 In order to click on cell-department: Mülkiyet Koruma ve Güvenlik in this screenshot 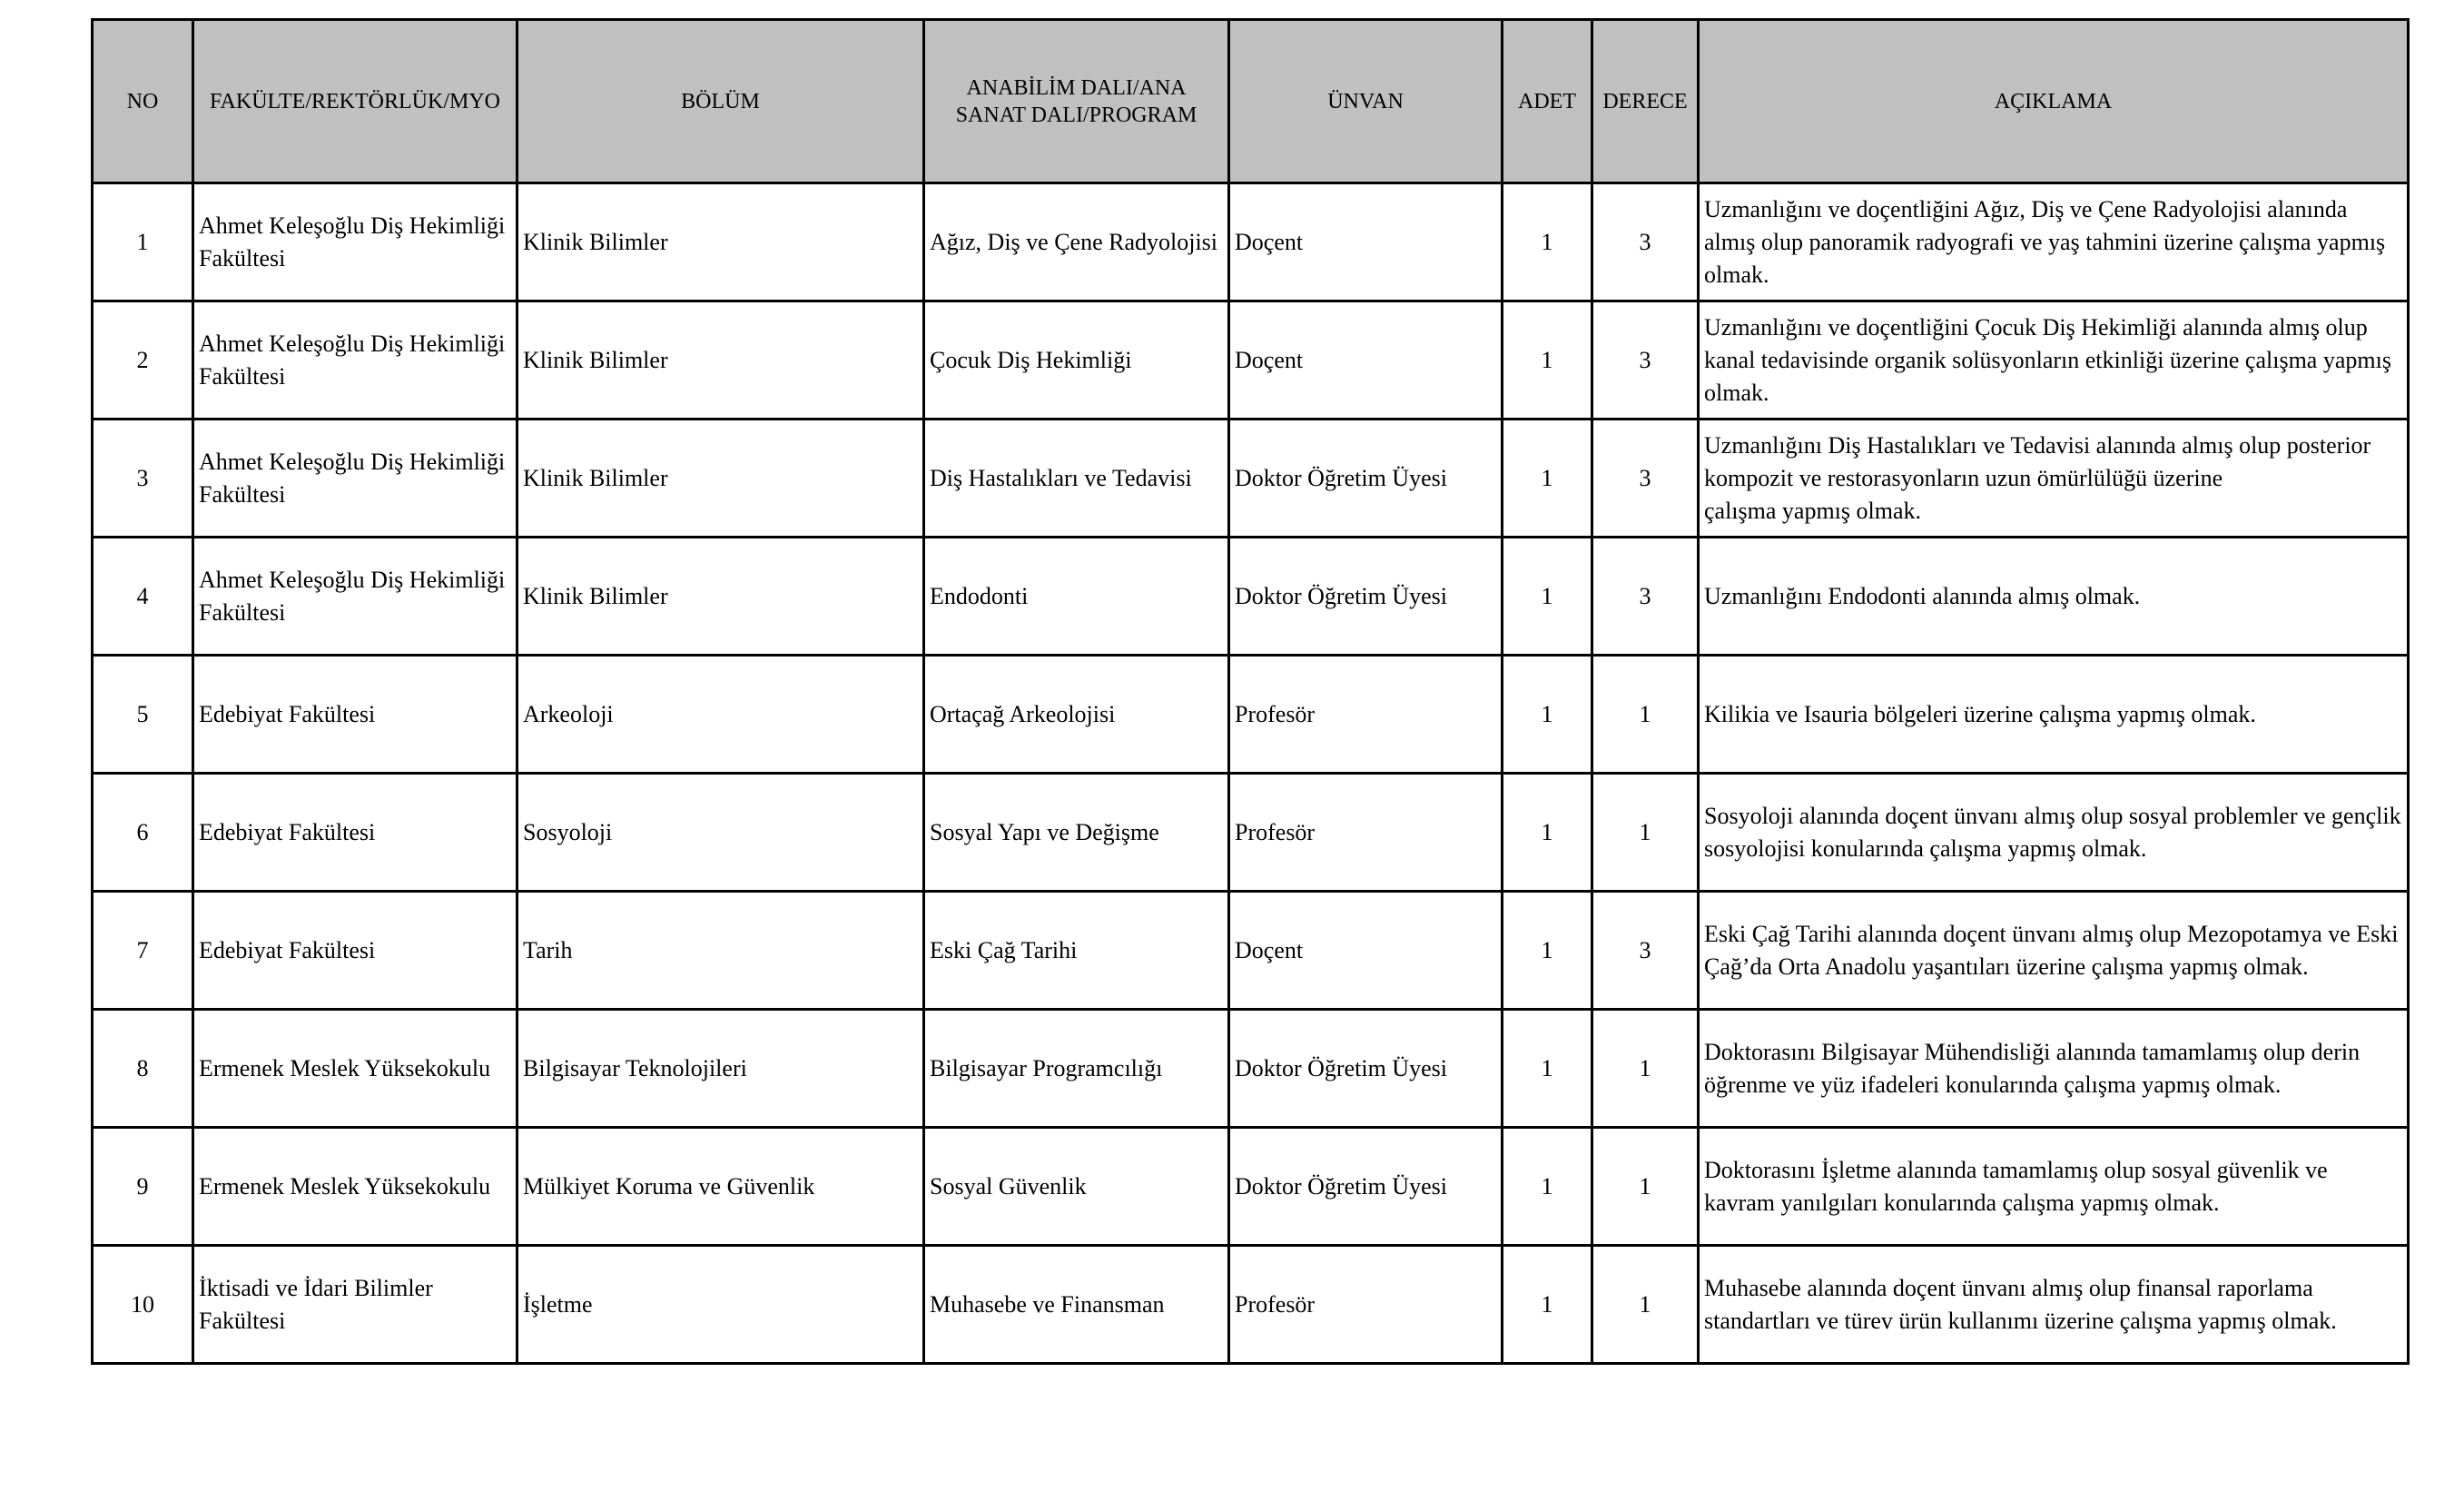, I will do `click(720, 1187)`.